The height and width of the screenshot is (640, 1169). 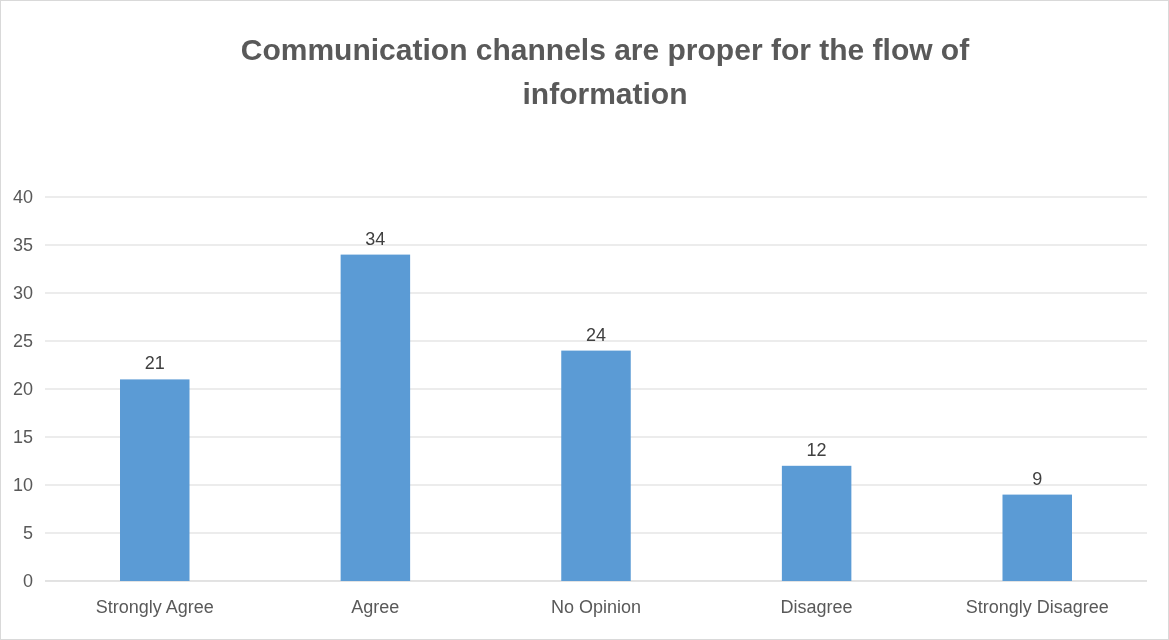 What do you see at coordinates (605, 71) in the screenshot?
I see `chart-title: Communication channels are proper for the flow of information` at bounding box center [605, 71].